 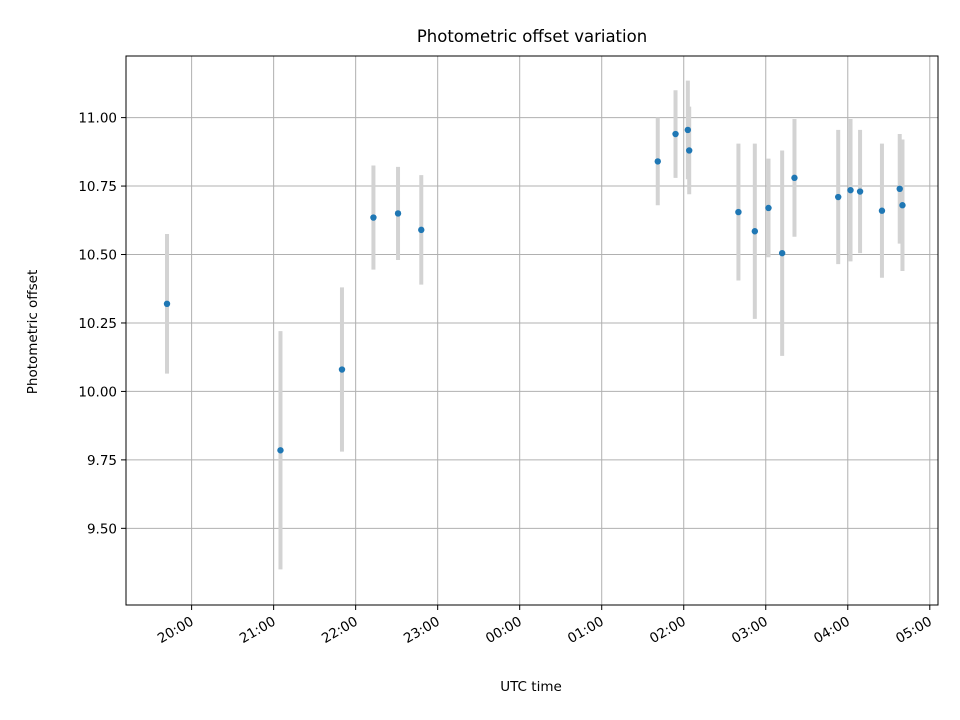 I want to click on y-tick-label: 10.25, so click(x=97, y=324).